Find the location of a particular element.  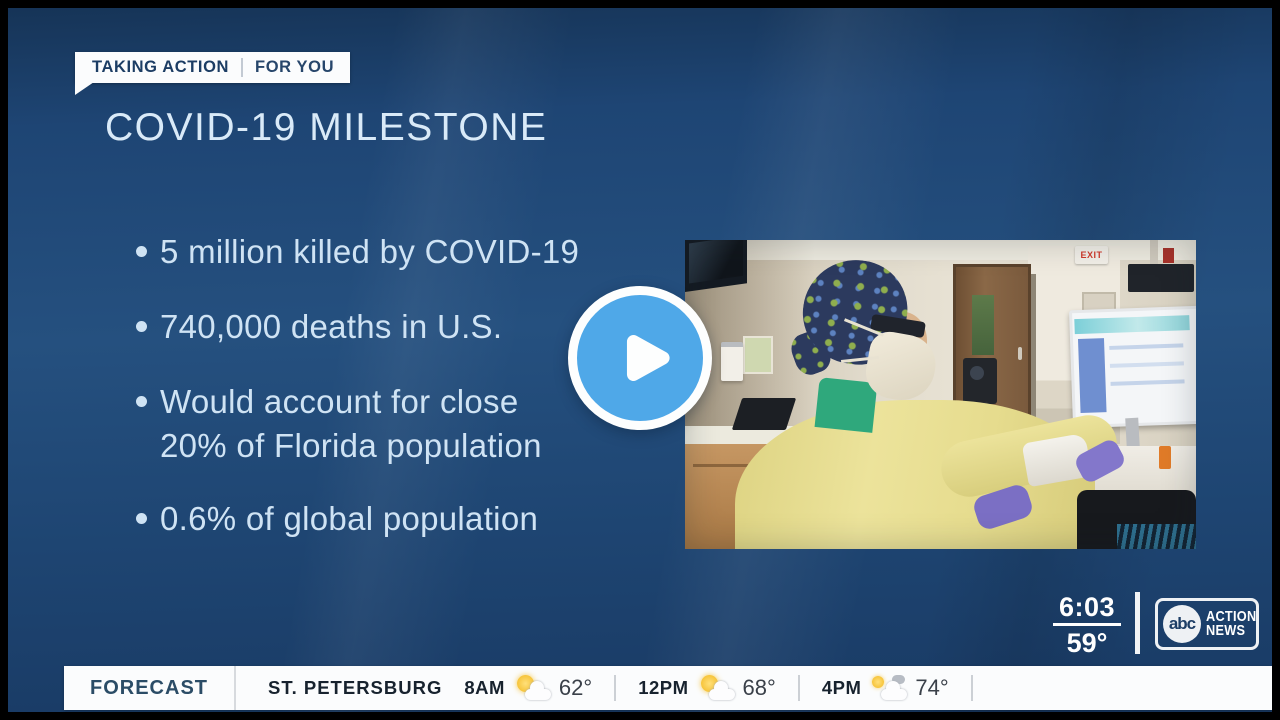

clock: 6:03 is located at coordinates (1087, 607).